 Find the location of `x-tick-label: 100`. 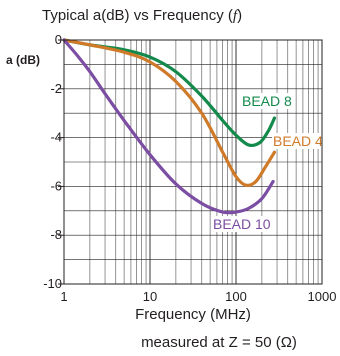

x-tick-label: 100 is located at coordinates (236, 296).